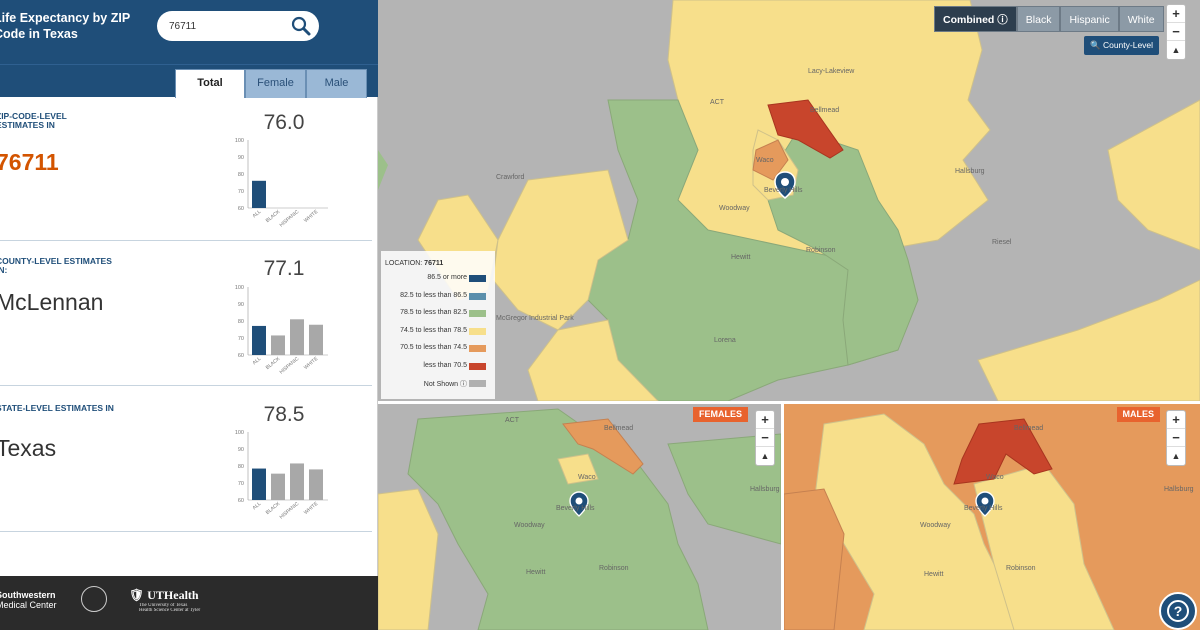  What do you see at coordinates (445, 384) in the screenshot?
I see `legend-label: Not Shown ⓘ` at bounding box center [445, 384].